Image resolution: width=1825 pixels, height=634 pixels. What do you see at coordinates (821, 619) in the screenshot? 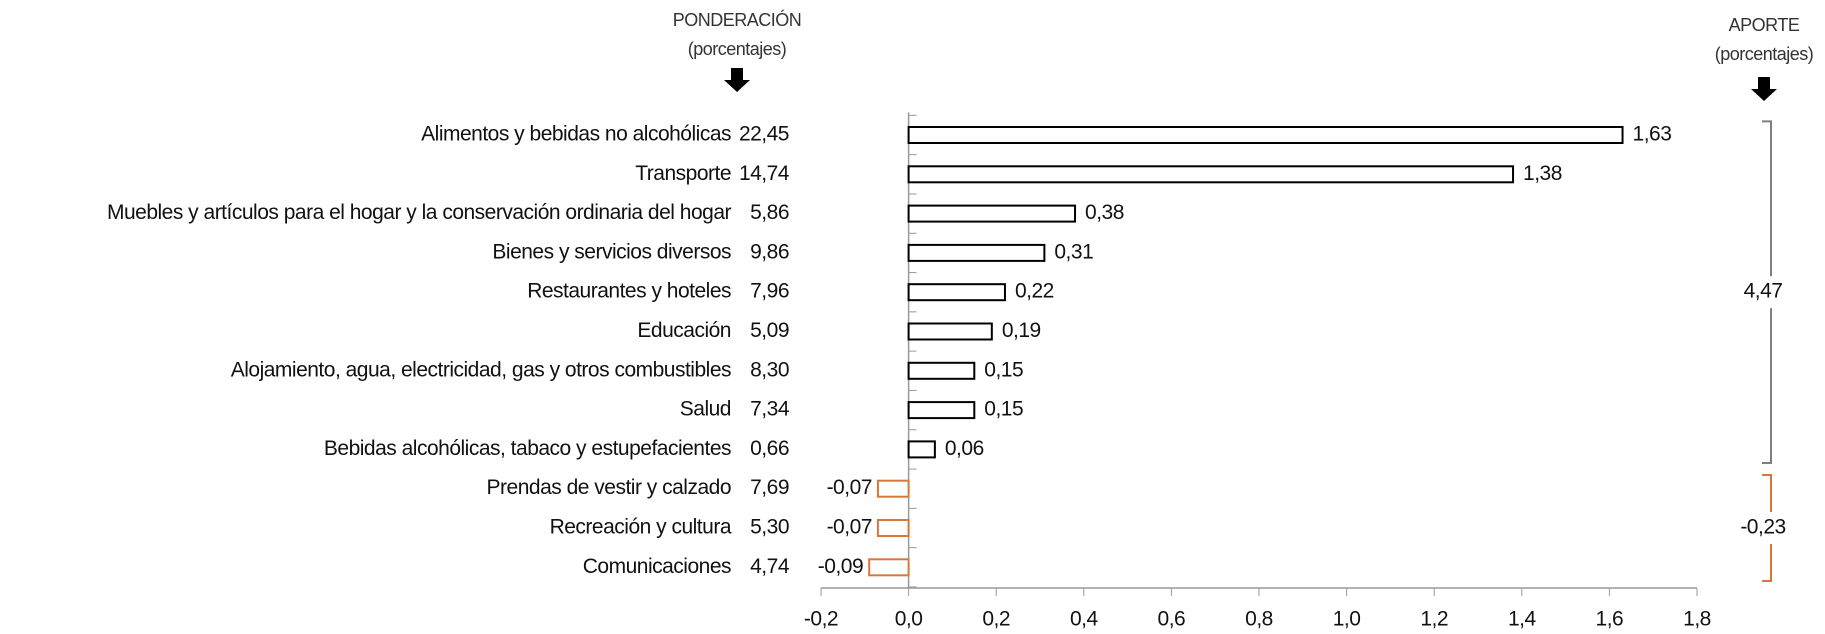
I see `x-tick-label: -0,2` at bounding box center [821, 619].